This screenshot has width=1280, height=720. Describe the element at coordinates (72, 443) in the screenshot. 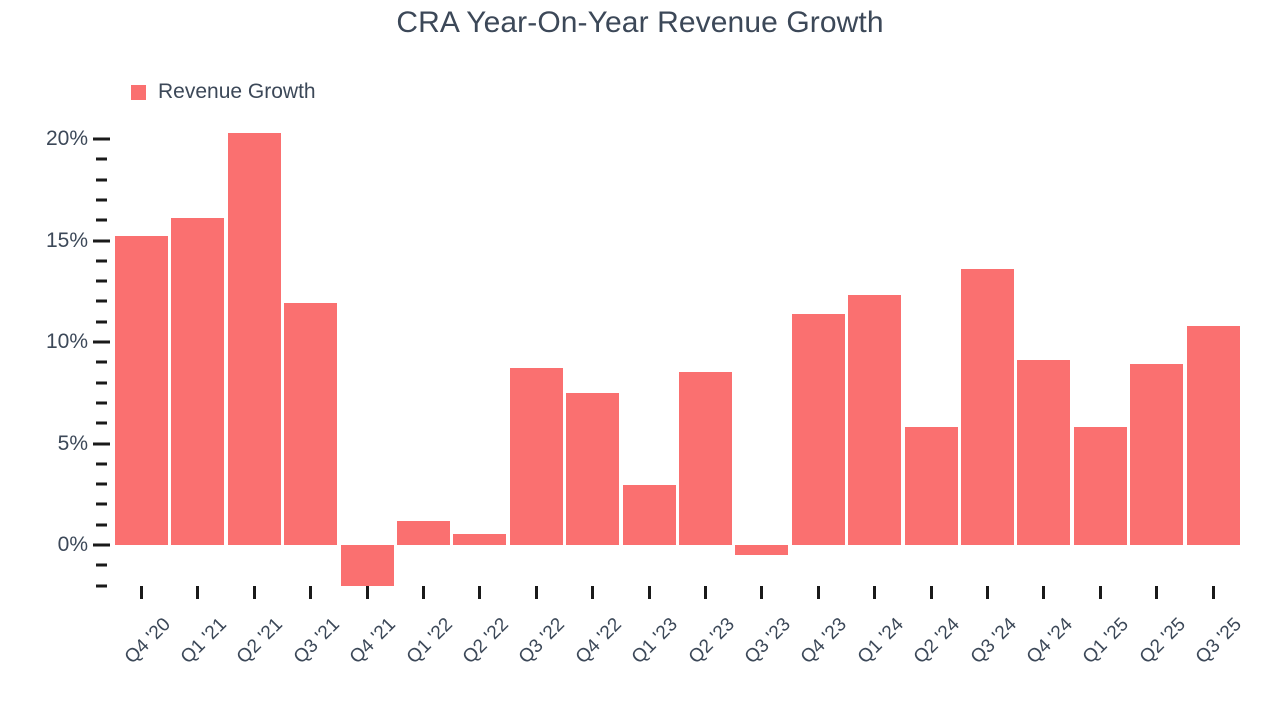

I see `y-axis-tick-label: 5%` at that location.